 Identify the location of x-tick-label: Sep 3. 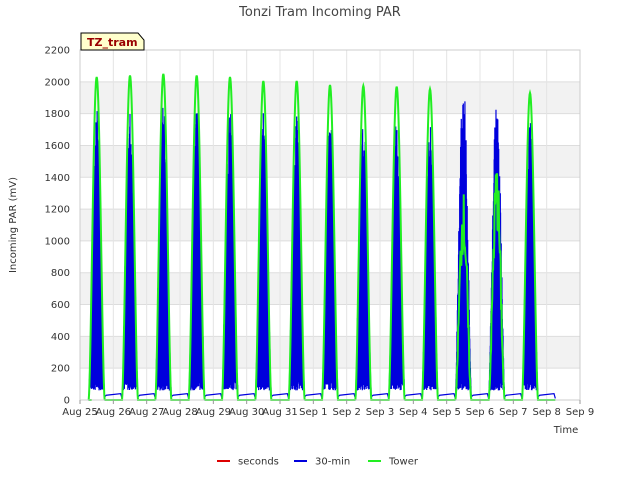
(380, 412).